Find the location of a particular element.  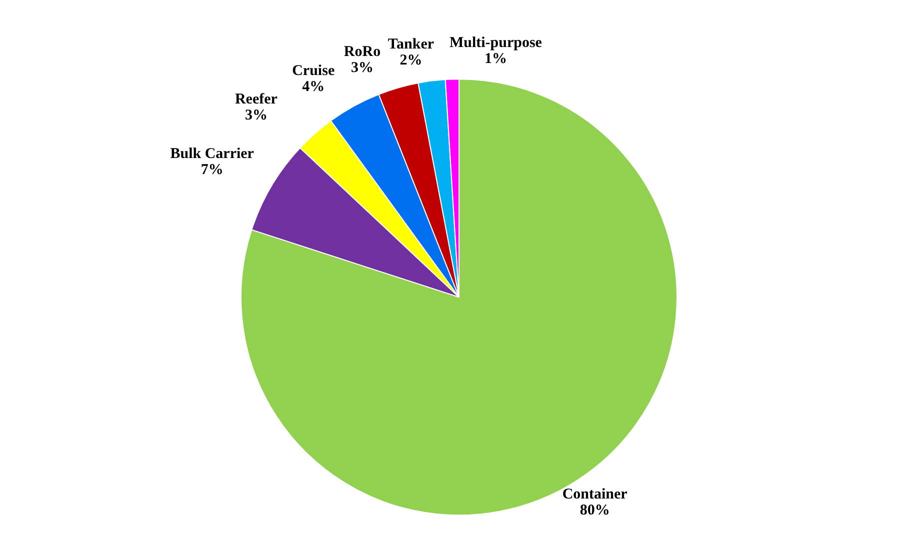

slice-label: Tanker is located at coordinates (411, 44).